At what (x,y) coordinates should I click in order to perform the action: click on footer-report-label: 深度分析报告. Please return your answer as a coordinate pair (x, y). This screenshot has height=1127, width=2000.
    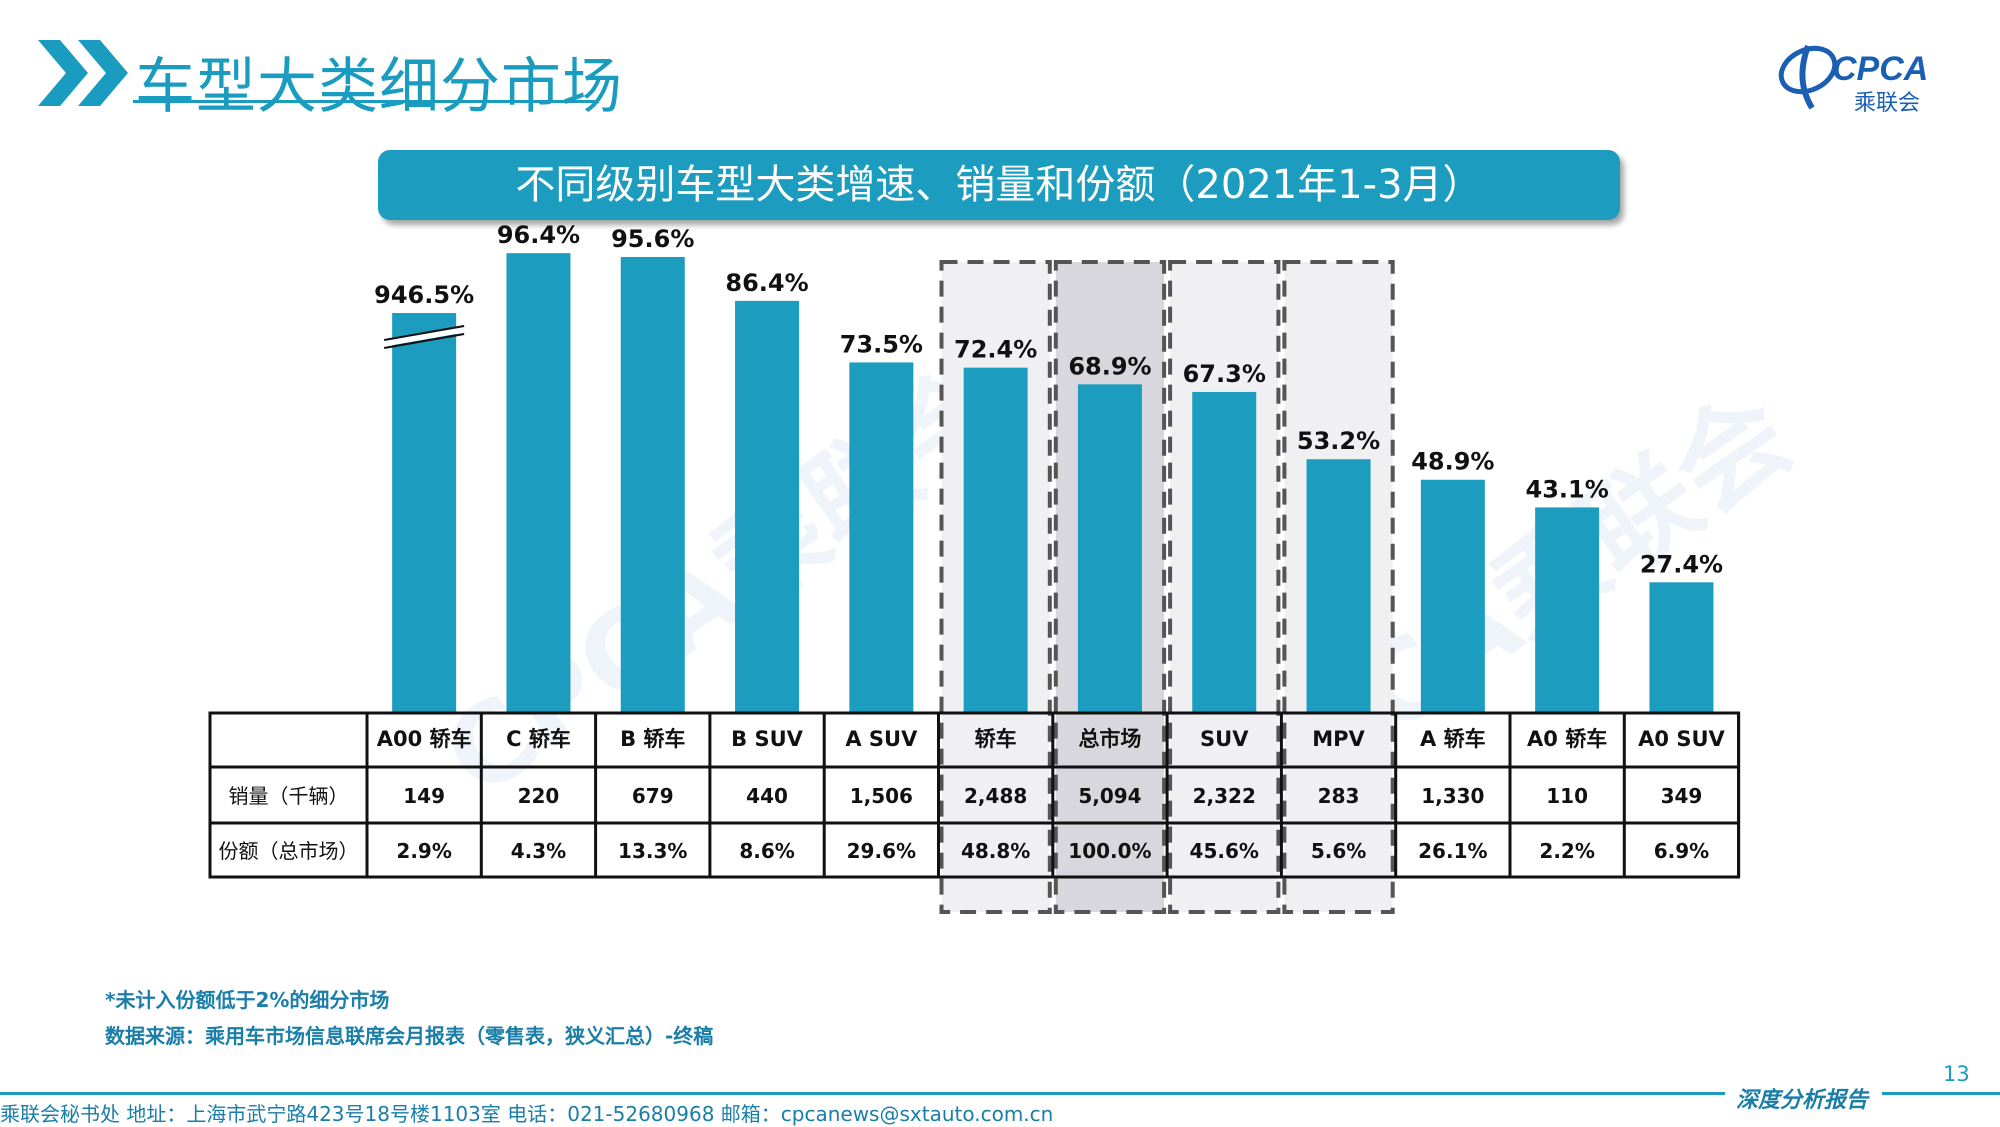
    Looking at the image, I should click on (1802, 1100).